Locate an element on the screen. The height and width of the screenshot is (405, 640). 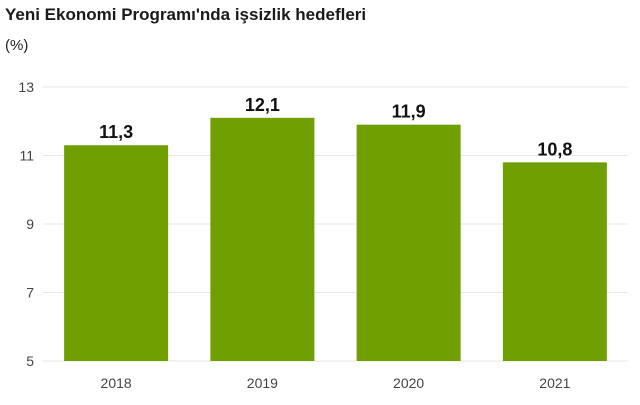
x-tick-label: 2021 is located at coordinates (554, 383).